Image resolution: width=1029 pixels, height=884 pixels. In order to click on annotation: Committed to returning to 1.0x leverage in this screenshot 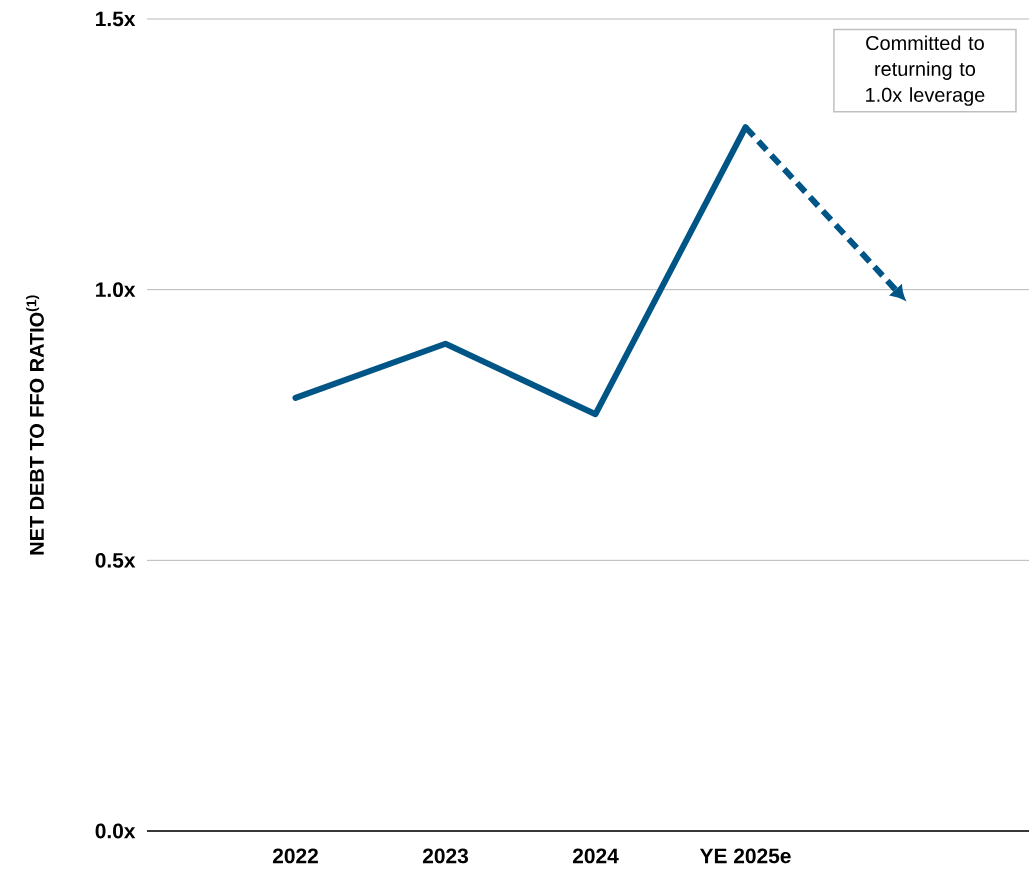, I will do `click(925, 70)`.